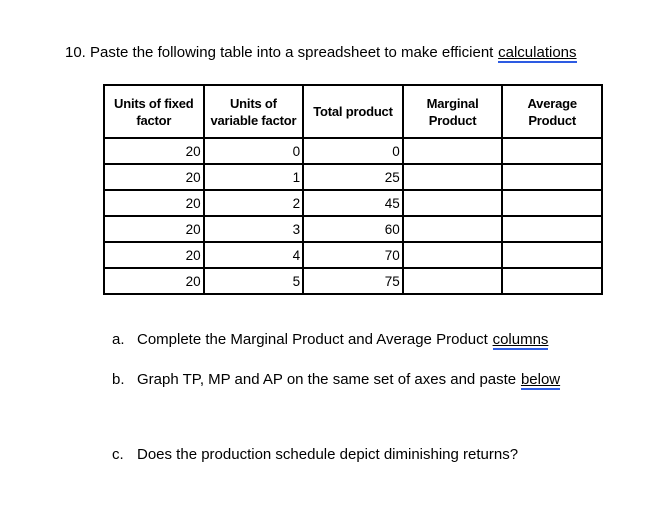 The image size is (657, 523). What do you see at coordinates (253, 229) in the screenshot?
I see `table-cell: 3` at bounding box center [253, 229].